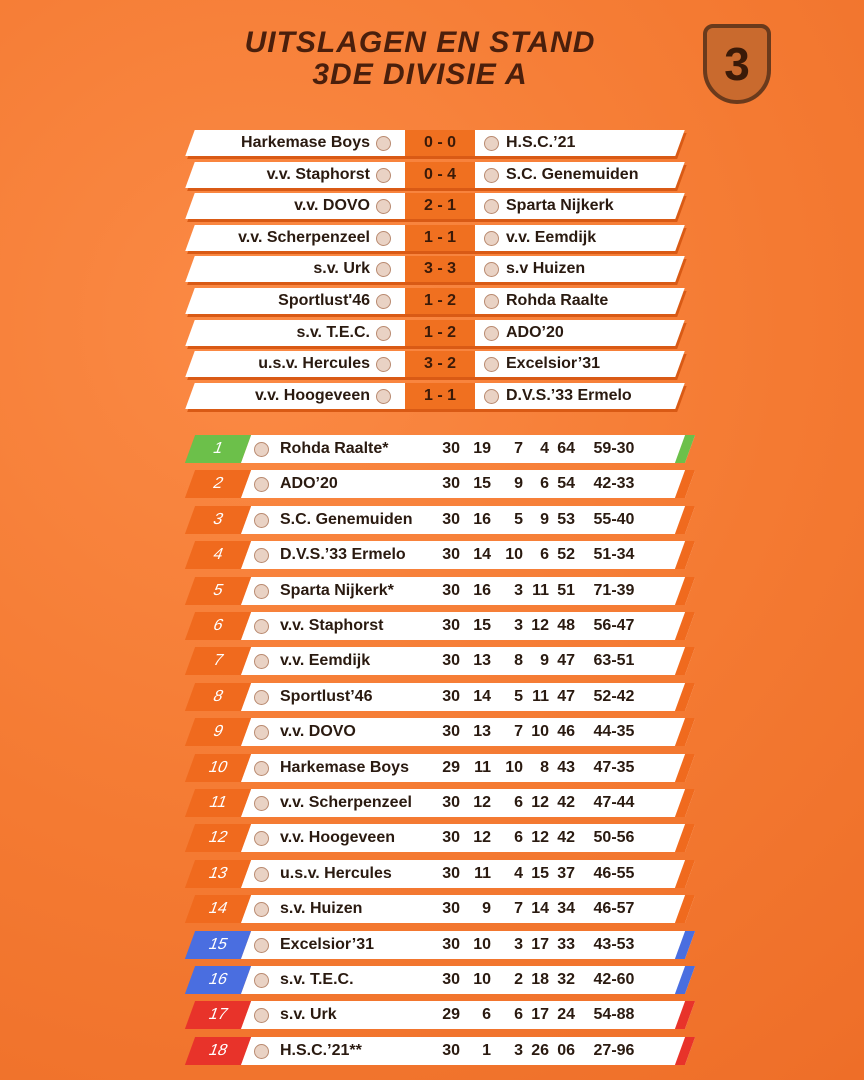  I want to click on away-team: D.V.S.’33 Ermelo, so click(569, 395).